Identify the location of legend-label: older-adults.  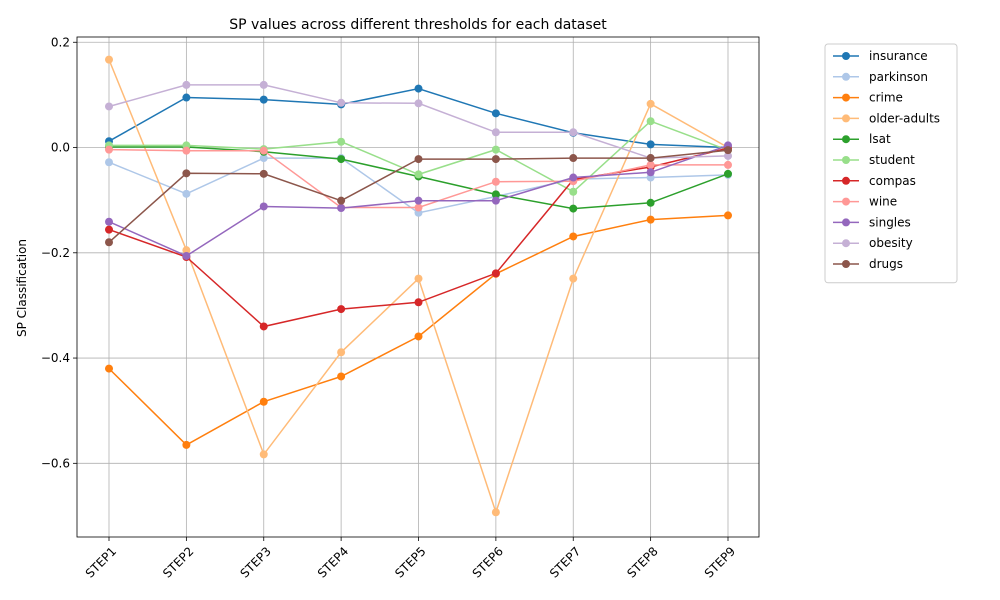
(904, 118).